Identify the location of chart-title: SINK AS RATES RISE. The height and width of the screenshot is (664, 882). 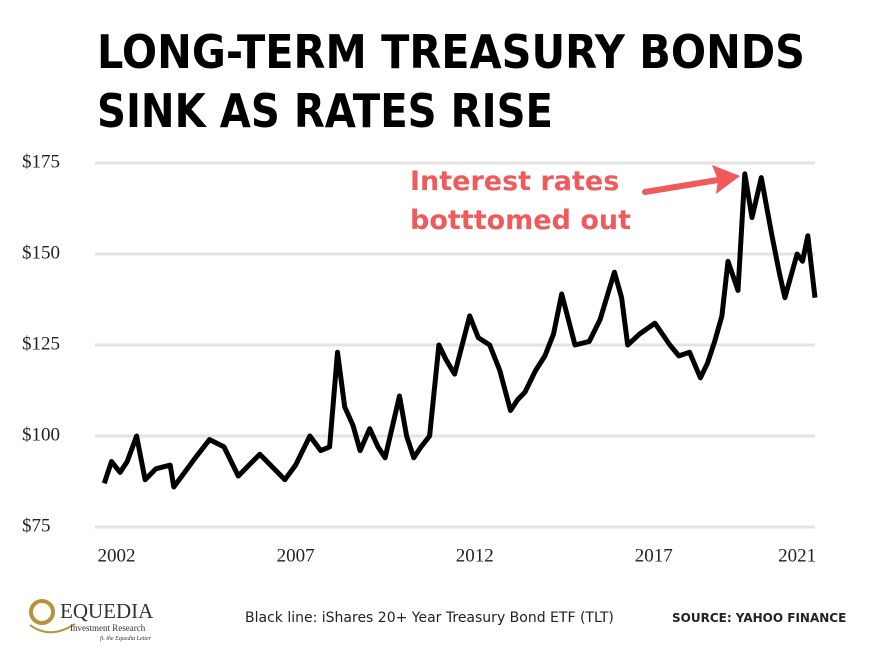
(325, 111).